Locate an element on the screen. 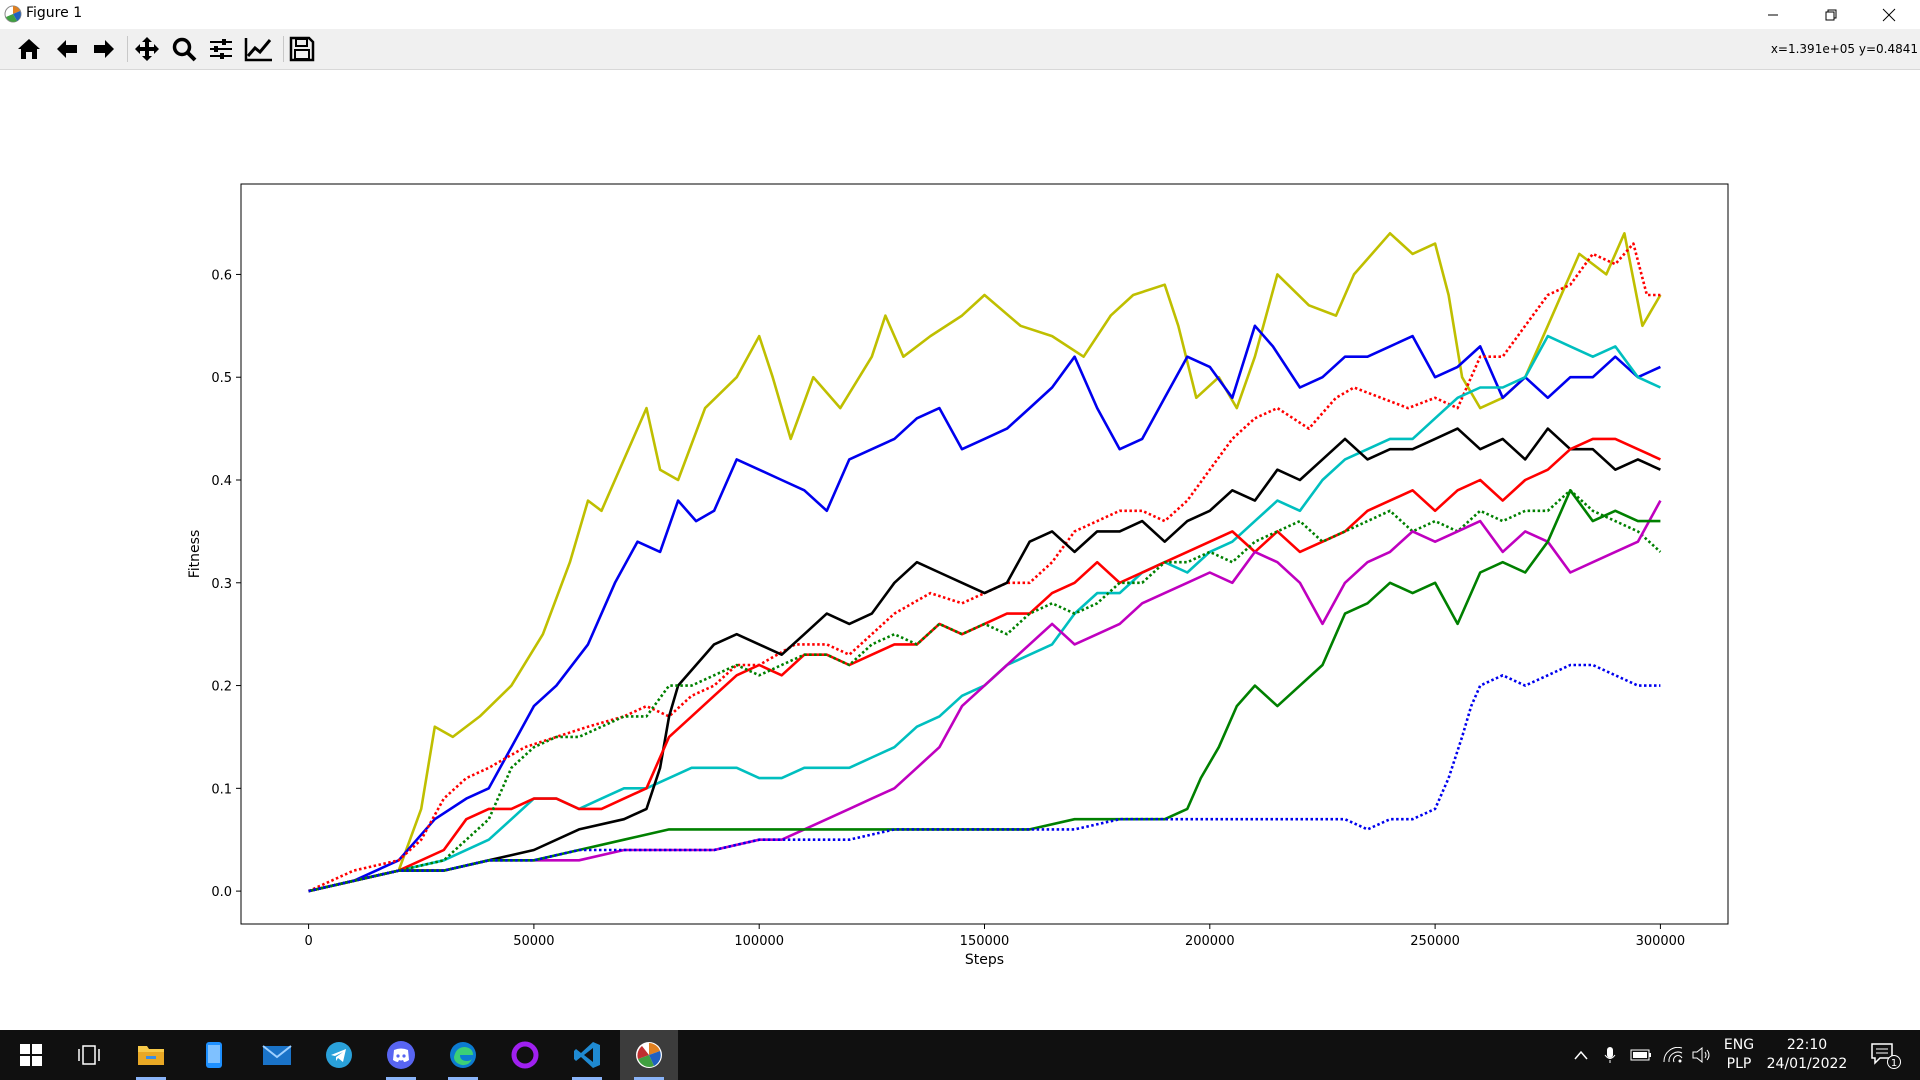 This screenshot has width=1920, height=1080. x-tick-label: 100000 is located at coordinates (759, 941).